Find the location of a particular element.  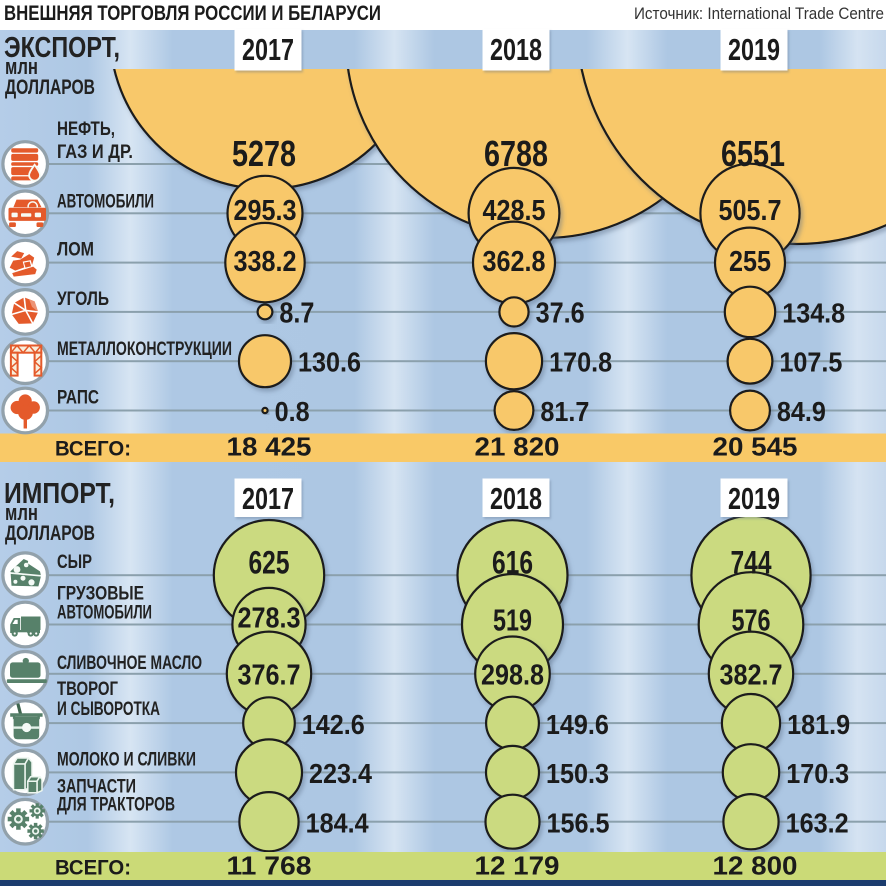

svg-text: УГОЛЬ is located at coordinates (83, 299).